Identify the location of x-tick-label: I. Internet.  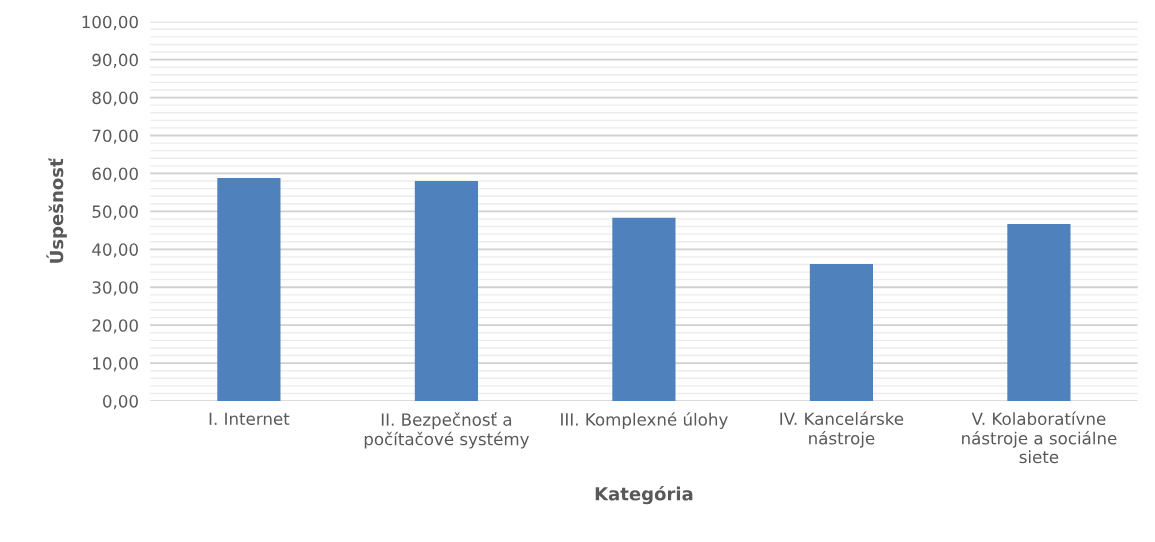
(249, 419).